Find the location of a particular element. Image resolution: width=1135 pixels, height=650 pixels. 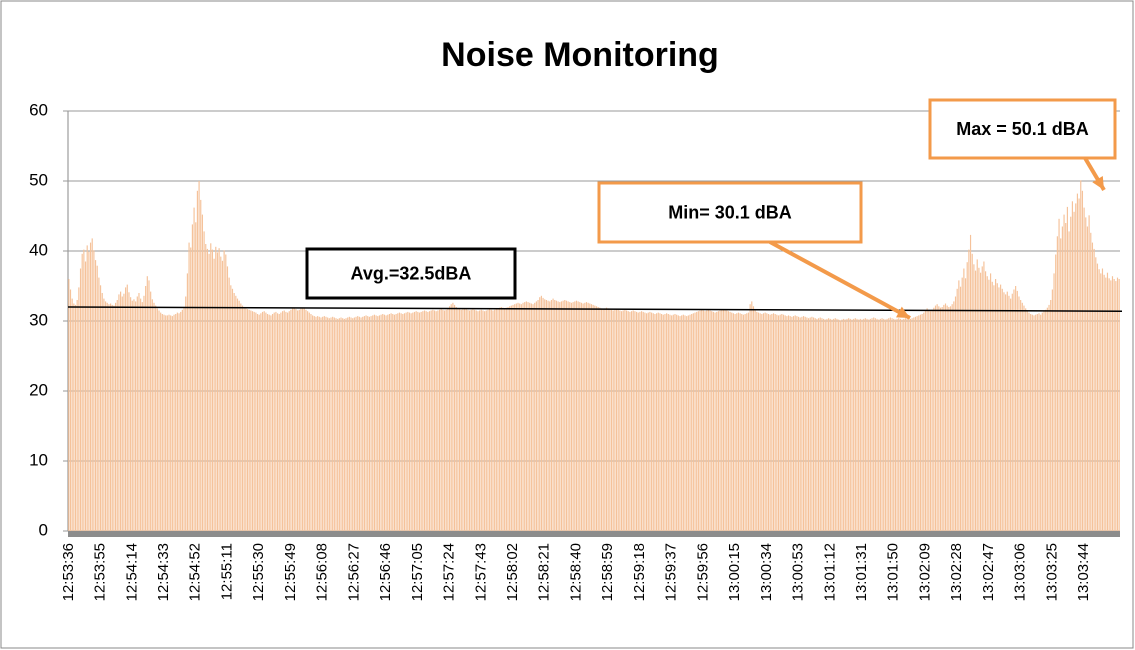

x-tick-label: 12:55:30 is located at coordinates (258, 572).